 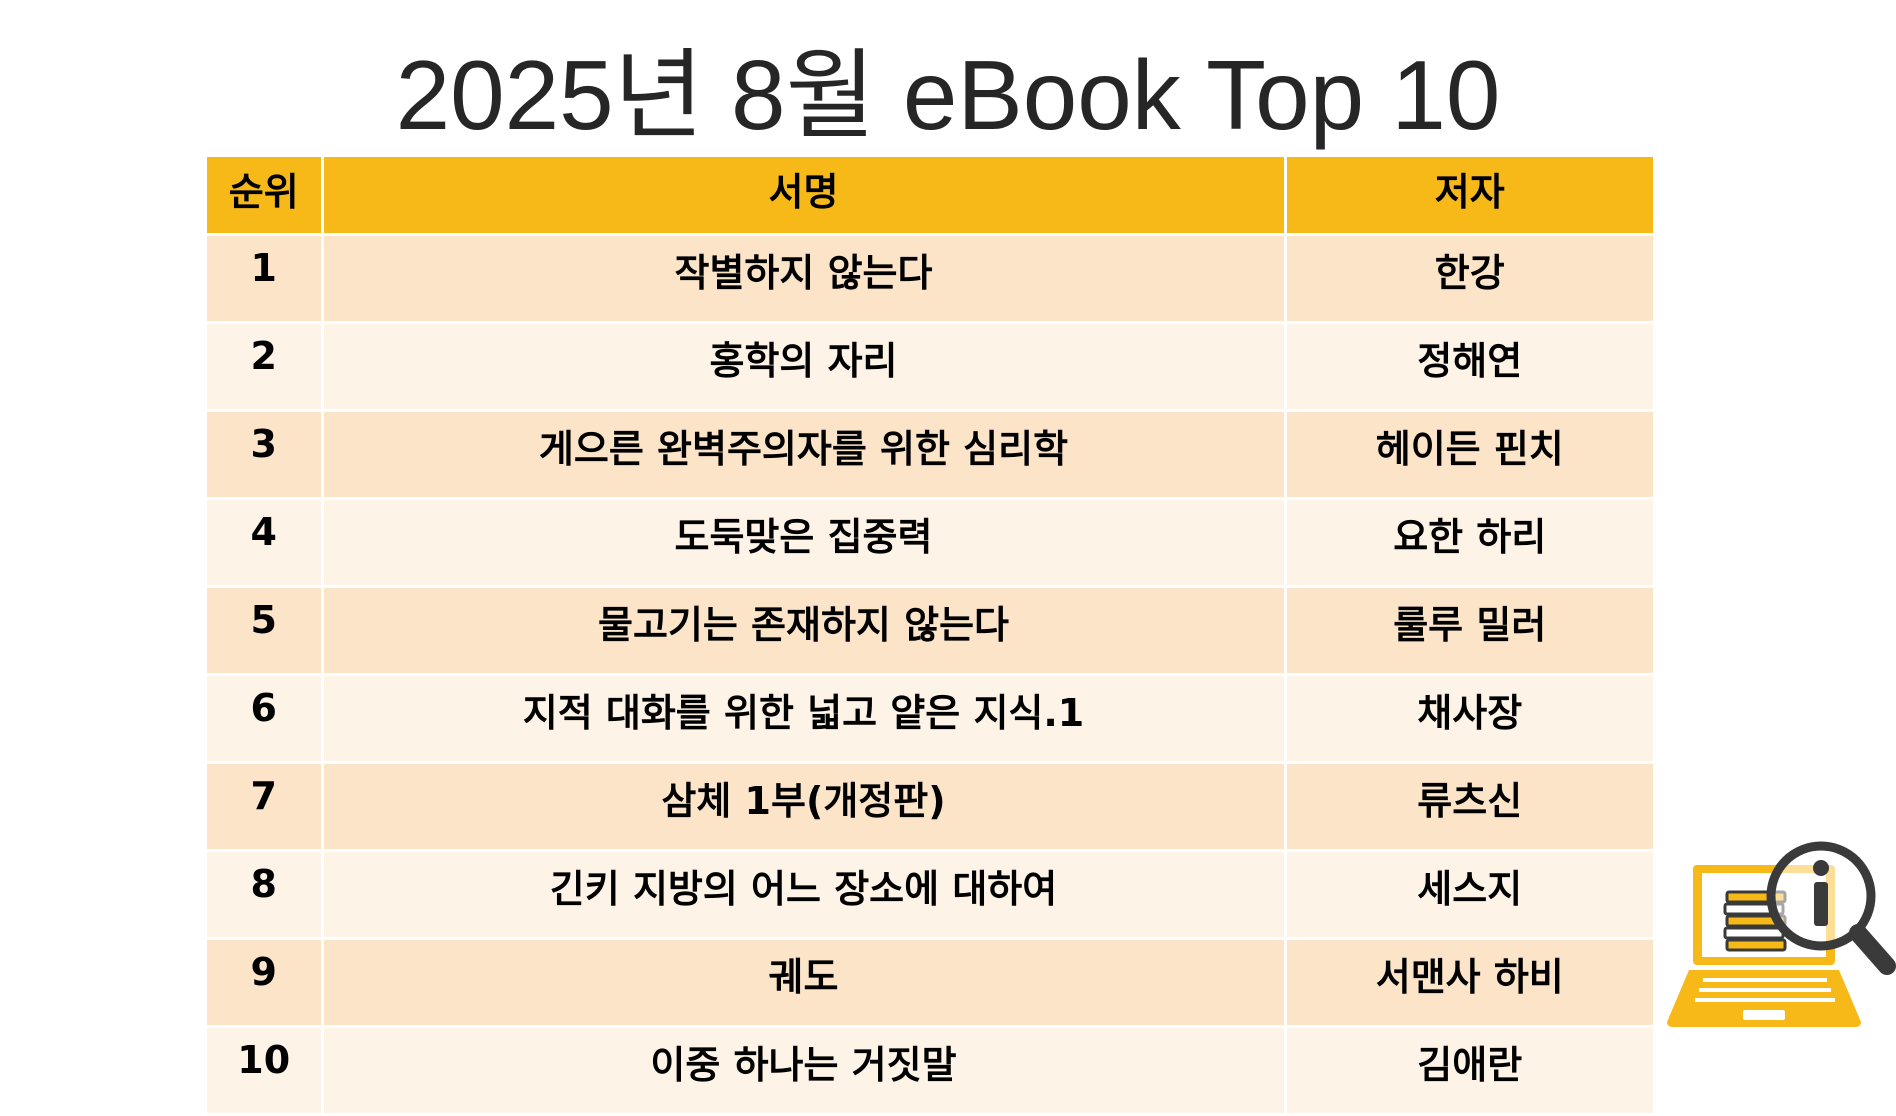 I want to click on rank-cell: 1, so click(x=265, y=279).